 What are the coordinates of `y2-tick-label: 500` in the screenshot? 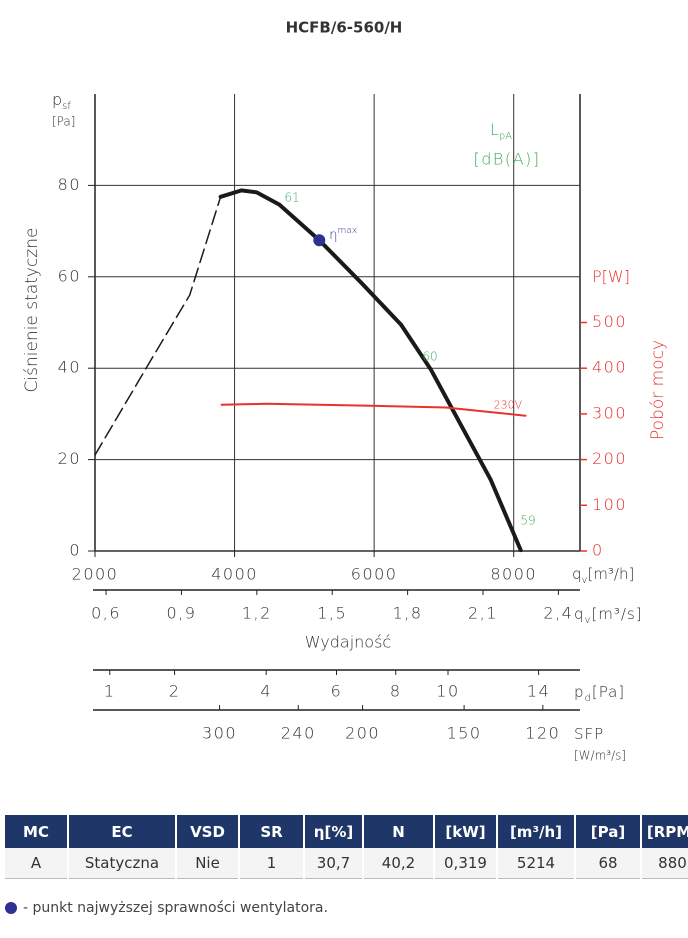 It's located at (609, 321).